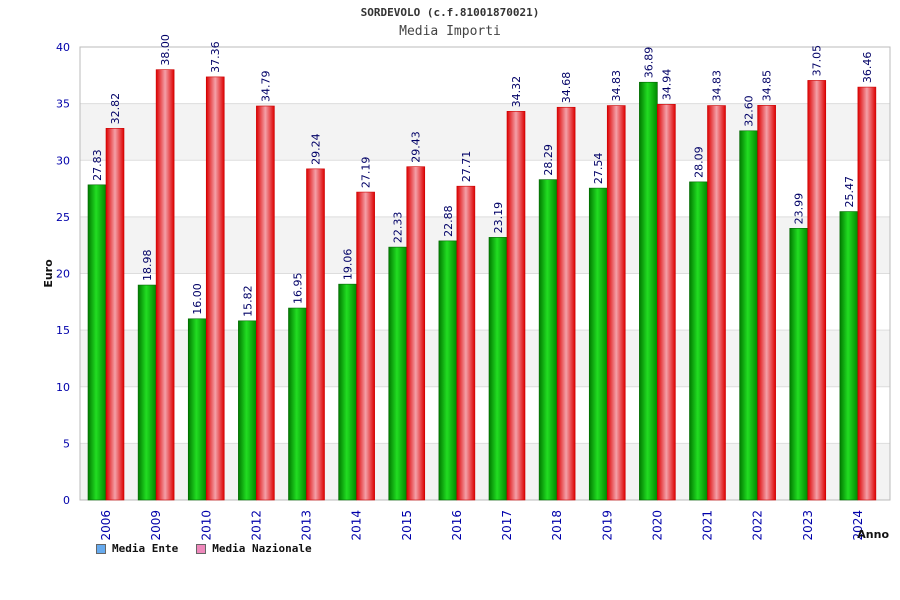 Image resolution: width=900 pixels, height=600 pixels. Describe the element at coordinates (699, 162) in the screenshot. I see `data-label: 28.09` at that location.